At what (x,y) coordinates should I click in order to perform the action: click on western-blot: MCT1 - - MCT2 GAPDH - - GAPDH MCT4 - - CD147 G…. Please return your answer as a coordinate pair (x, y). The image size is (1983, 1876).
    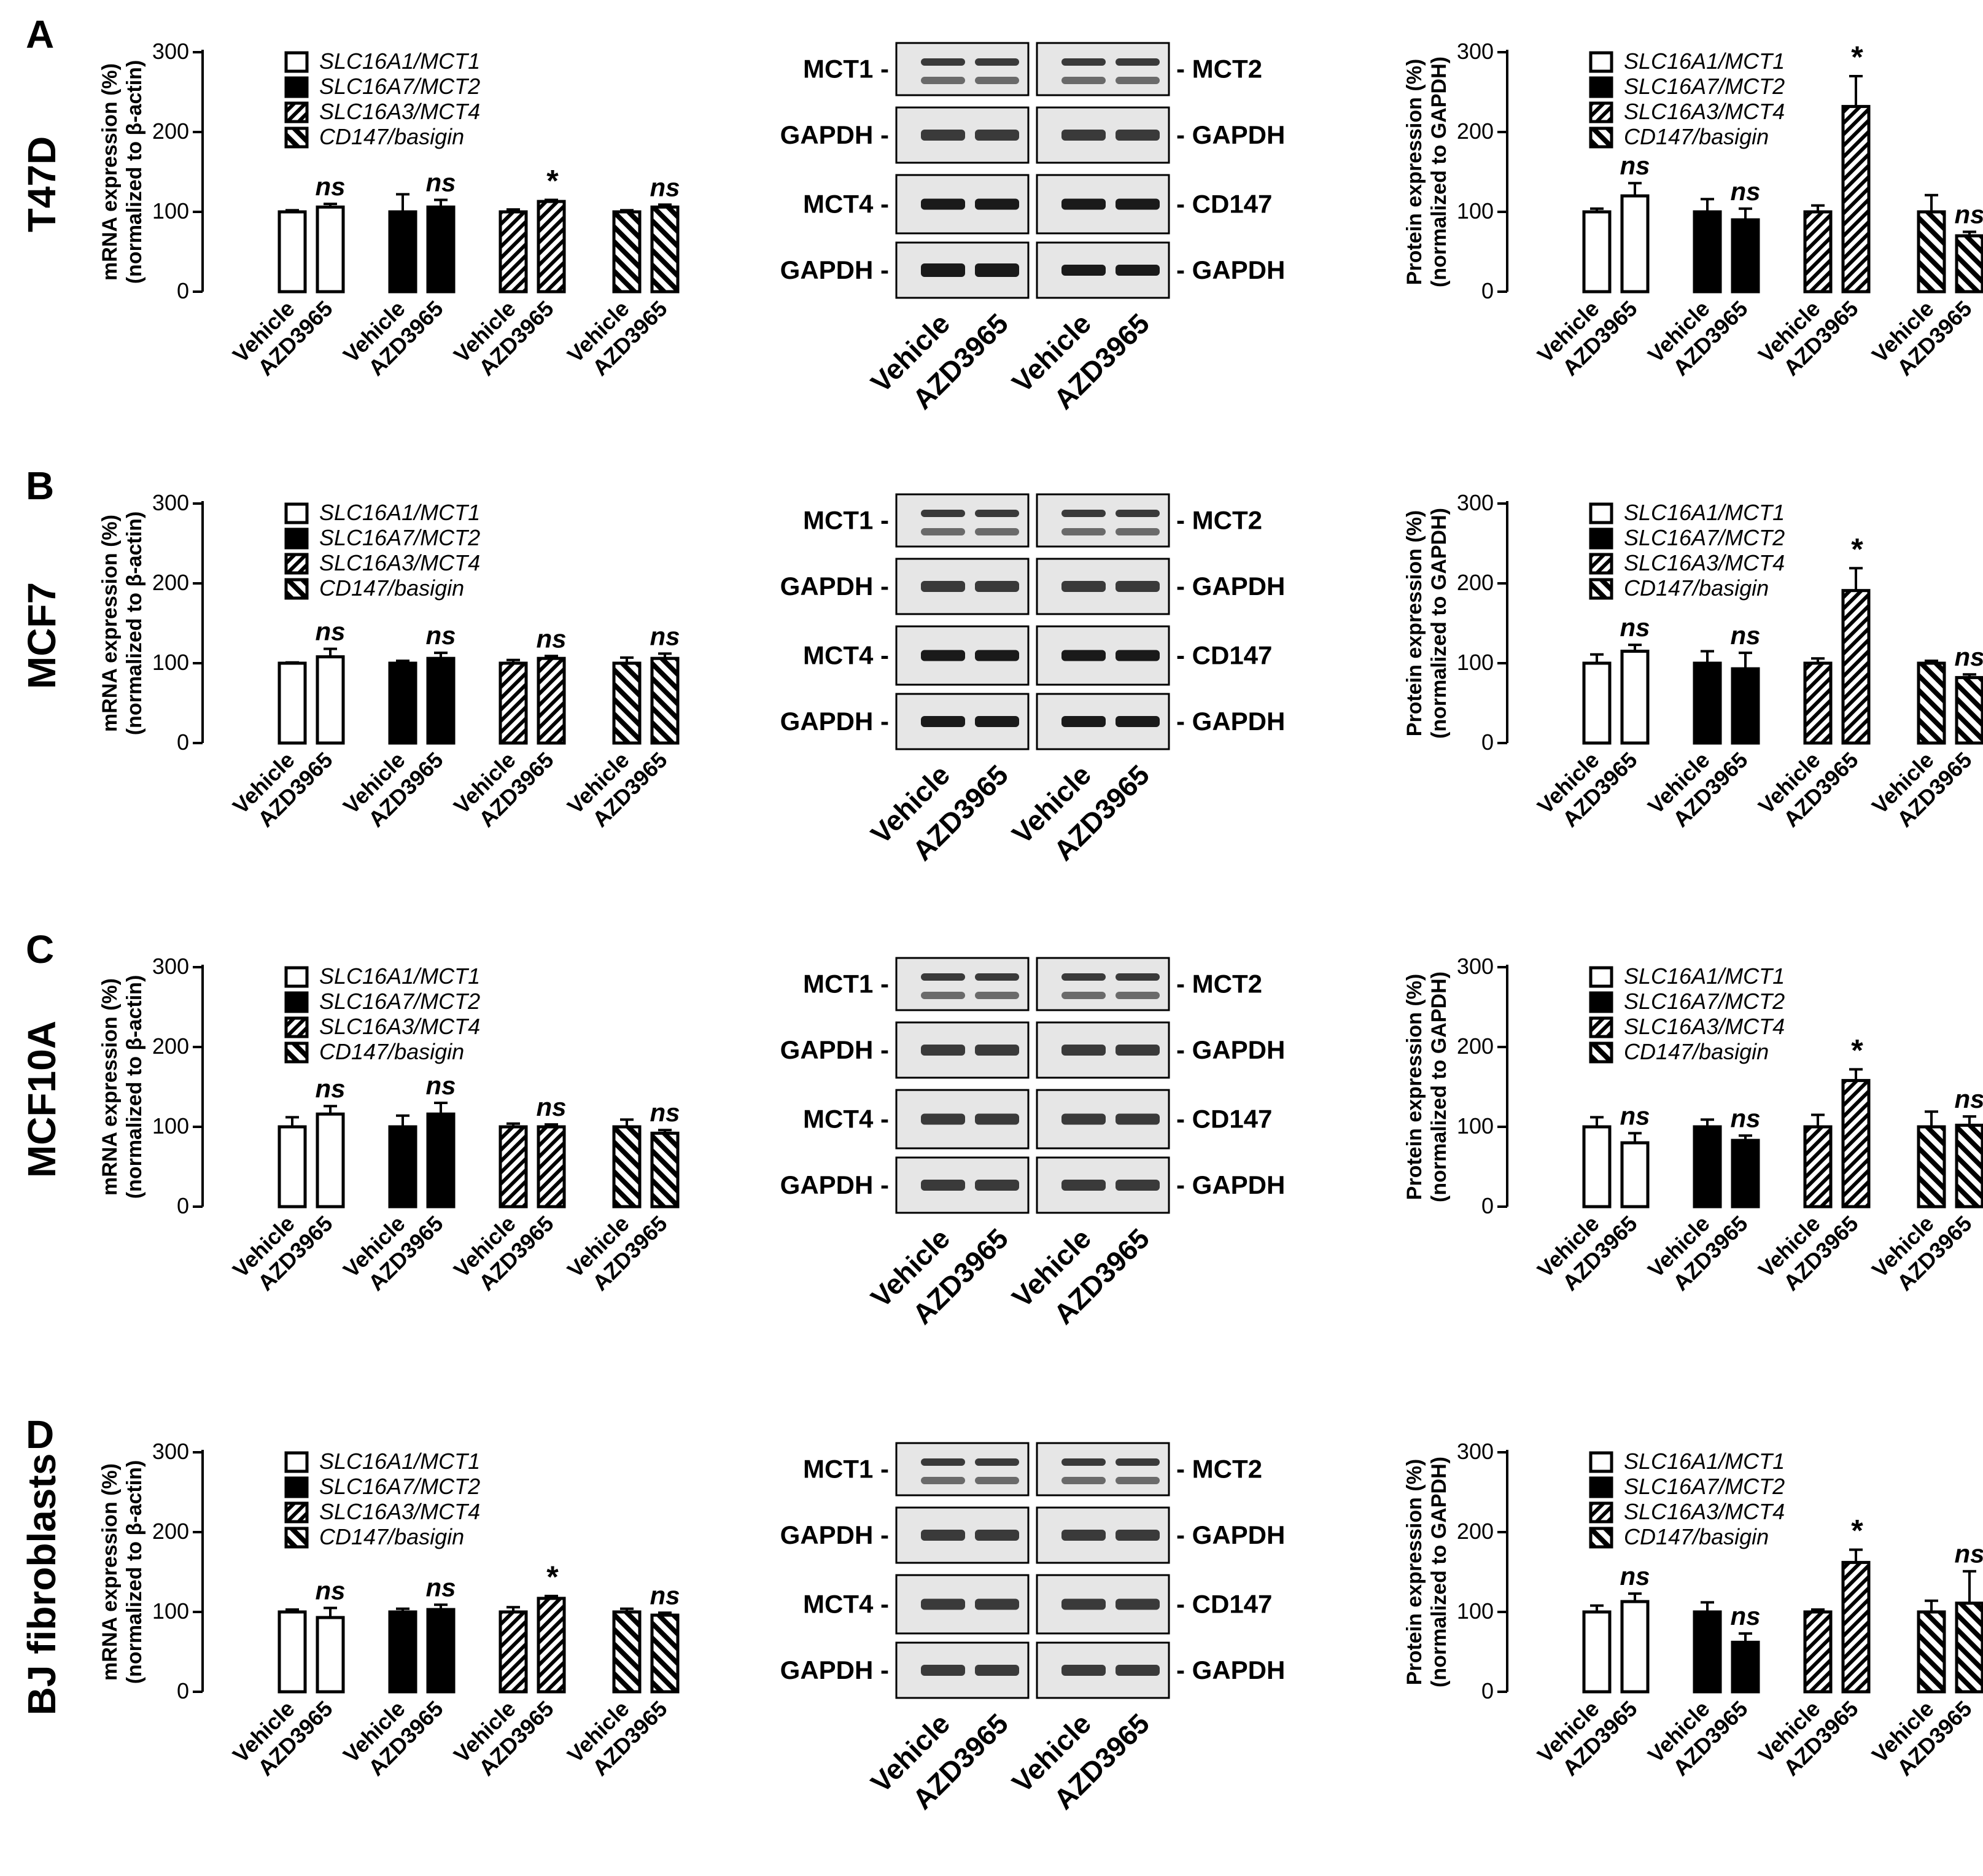
    Looking at the image, I should click on (1032, 228).